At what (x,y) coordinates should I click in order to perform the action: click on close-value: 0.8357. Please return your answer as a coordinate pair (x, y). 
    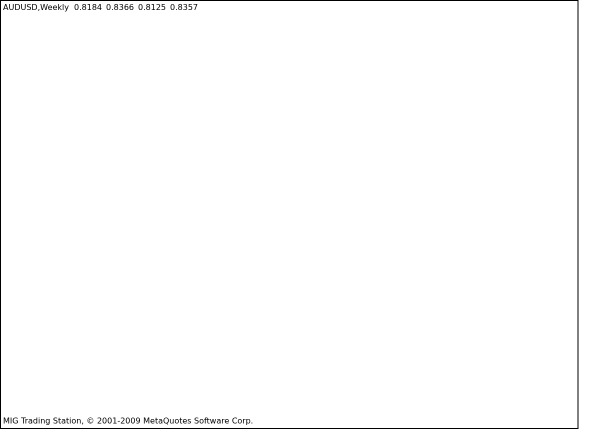
    Looking at the image, I should click on (184, 7).